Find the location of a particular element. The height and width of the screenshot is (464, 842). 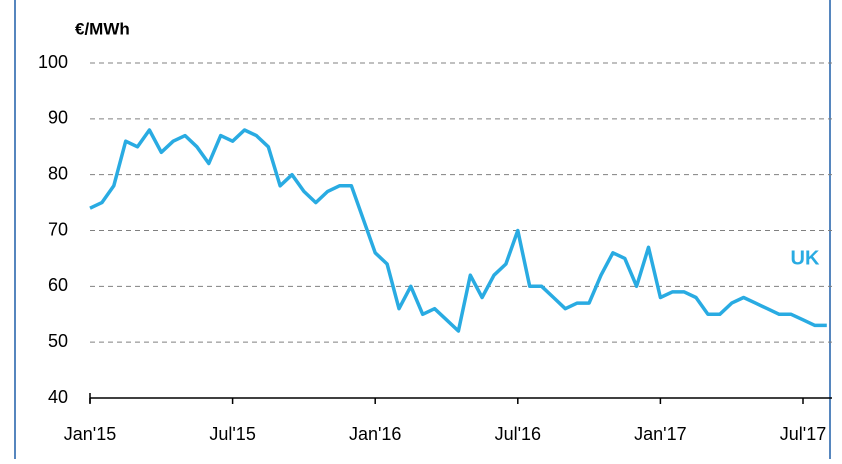

y-tick-label: 90 is located at coordinates (58, 118).